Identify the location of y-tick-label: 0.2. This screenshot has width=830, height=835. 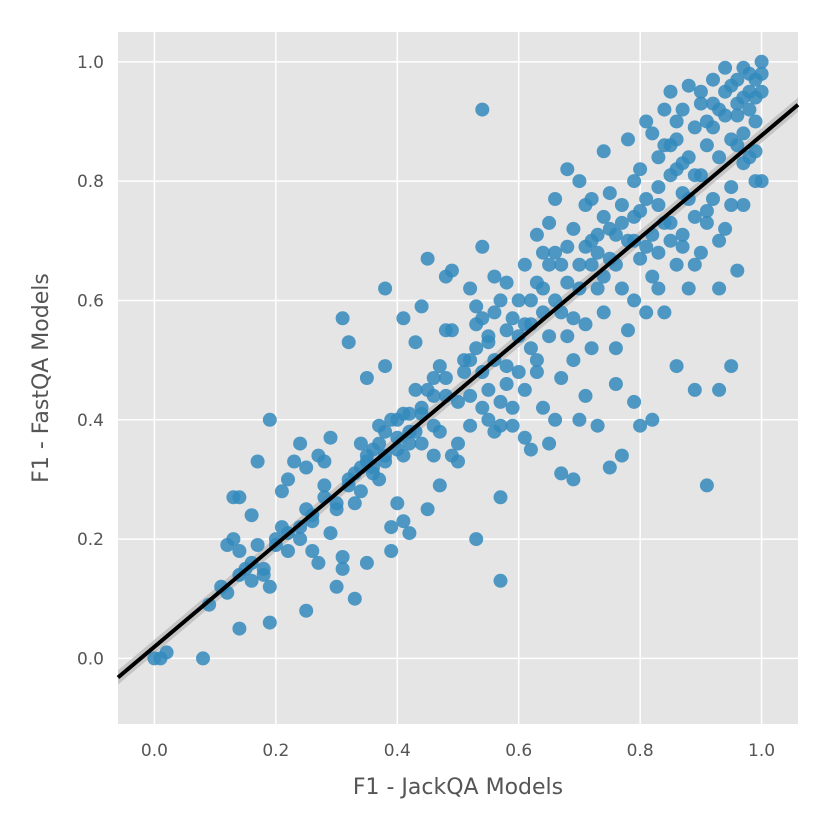
(90, 540).